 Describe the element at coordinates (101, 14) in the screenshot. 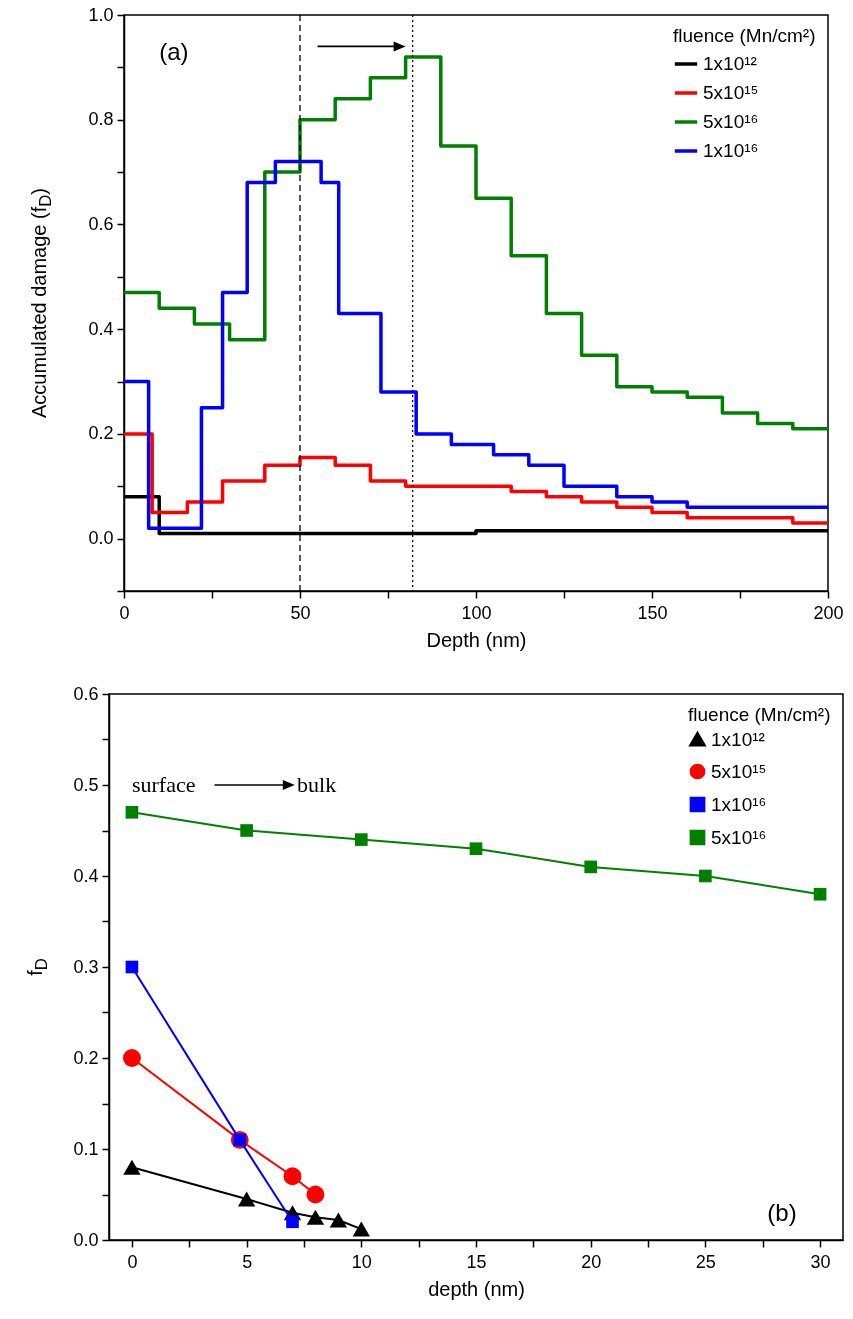

I see `y-tick-label: 1.0` at that location.